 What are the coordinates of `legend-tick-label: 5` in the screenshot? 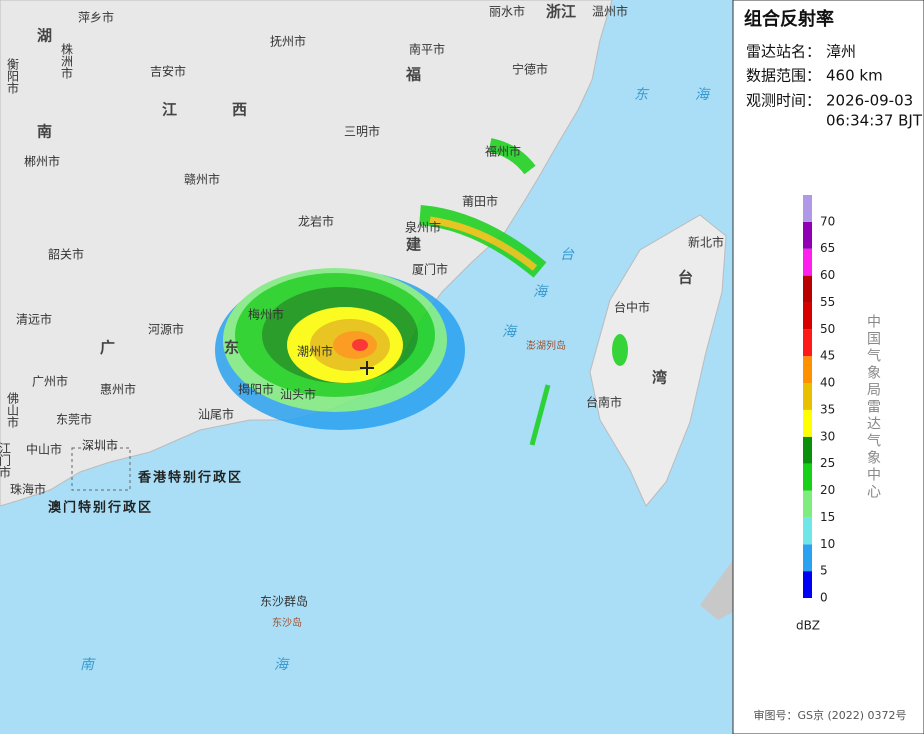 It's located at (824, 571).